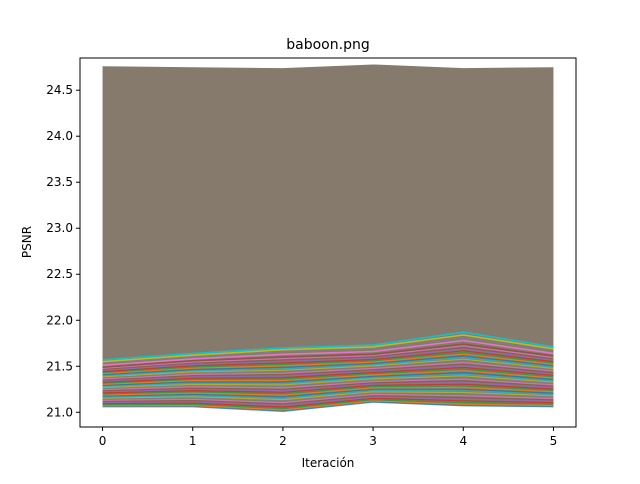  Describe the element at coordinates (27, 242) in the screenshot. I see `y-axis-label: PSNR` at that location.